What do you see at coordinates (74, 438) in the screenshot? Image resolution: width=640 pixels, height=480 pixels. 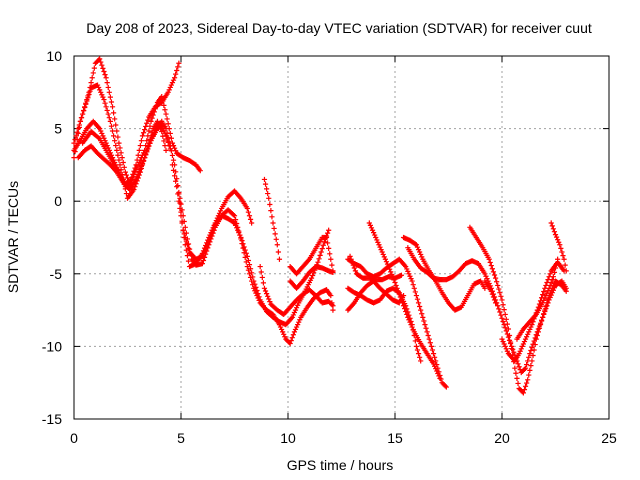 I see `x-tick-label: 0` at bounding box center [74, 438].